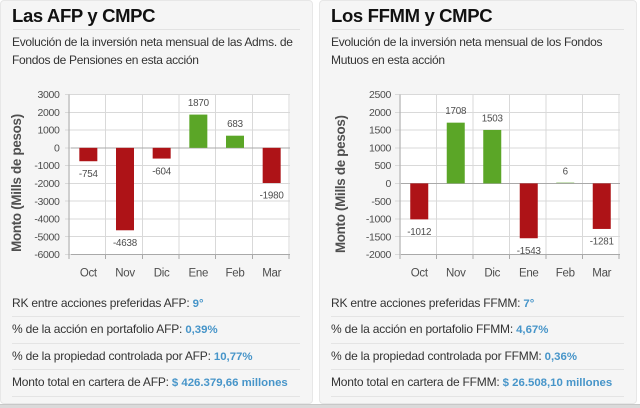 The width and height of the screenshot is (640, 408). Describe the element at coordinates (380, 131) in the screenshot. I see `svg-text: 1500` at that location.